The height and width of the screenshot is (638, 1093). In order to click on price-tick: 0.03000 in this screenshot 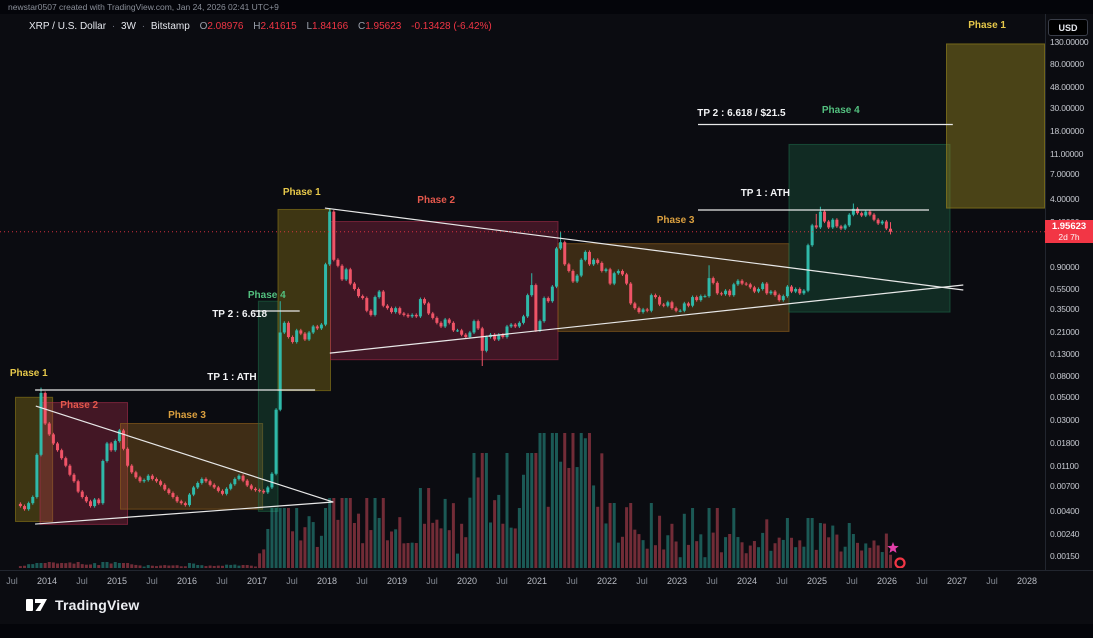, I will do `click(1065, 420)`.